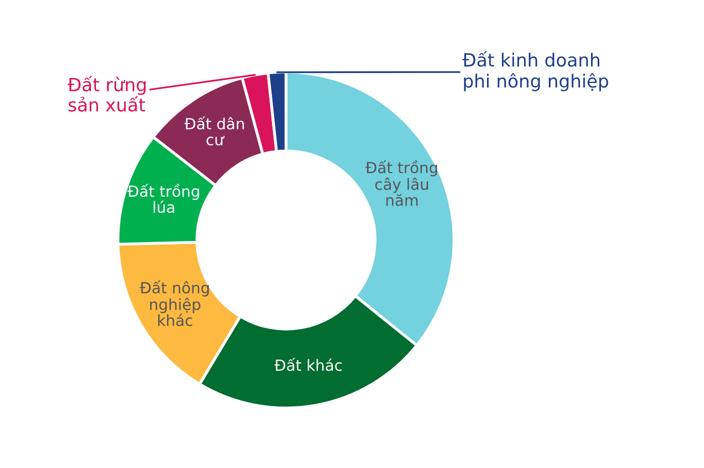 This screenshot has width=704, height=468. Describe the element at coordinates (308, 364) in the screenshot. I see `slice-label: Đất khác` at that location.